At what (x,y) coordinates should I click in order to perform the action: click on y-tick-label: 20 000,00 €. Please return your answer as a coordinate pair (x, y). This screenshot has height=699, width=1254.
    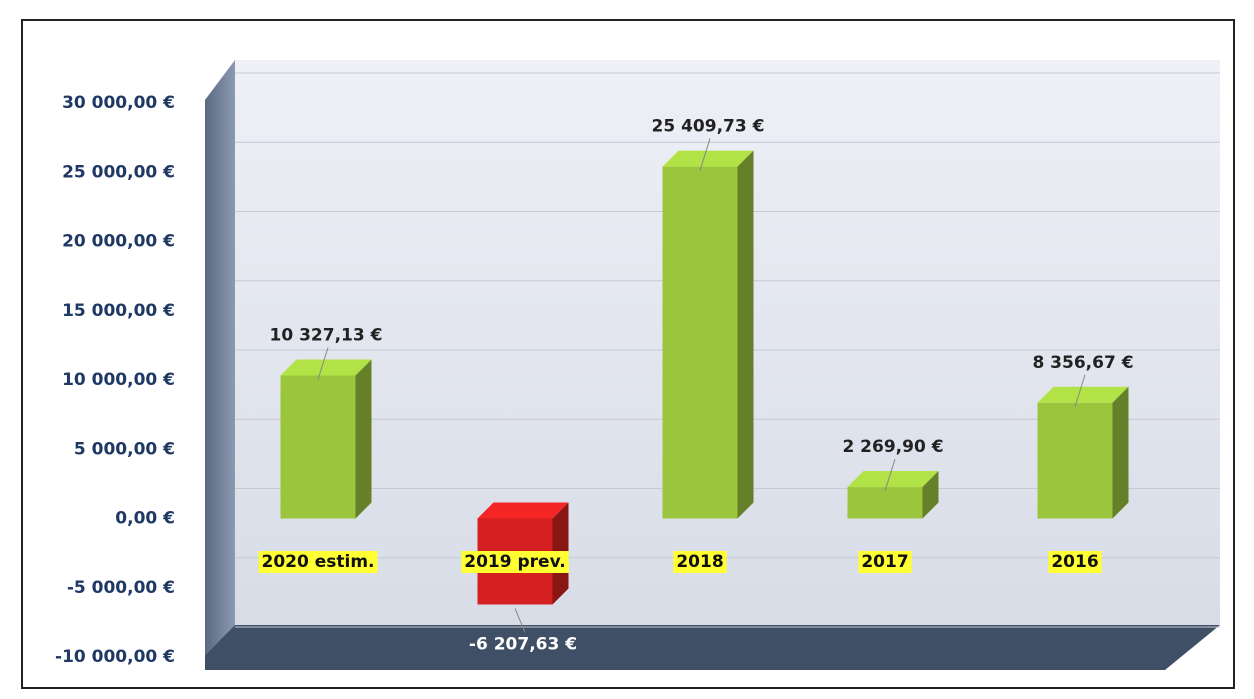
    Looking at the image, I should click on (118, 242).